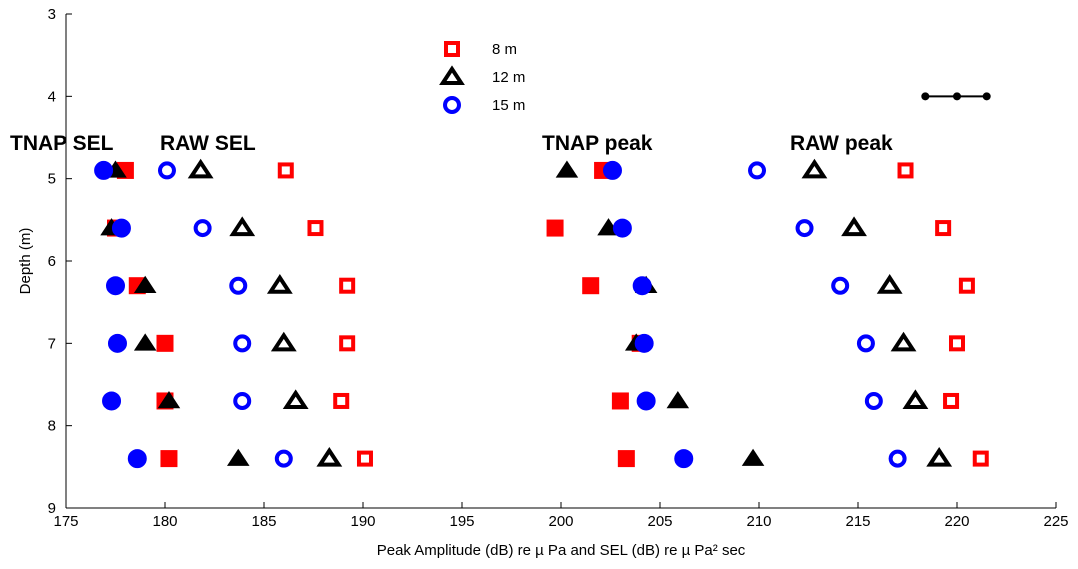 The height and width of the screenshot is (569, 1078). I want to click on y-axis-label: Depth (m), so click(25, 261).